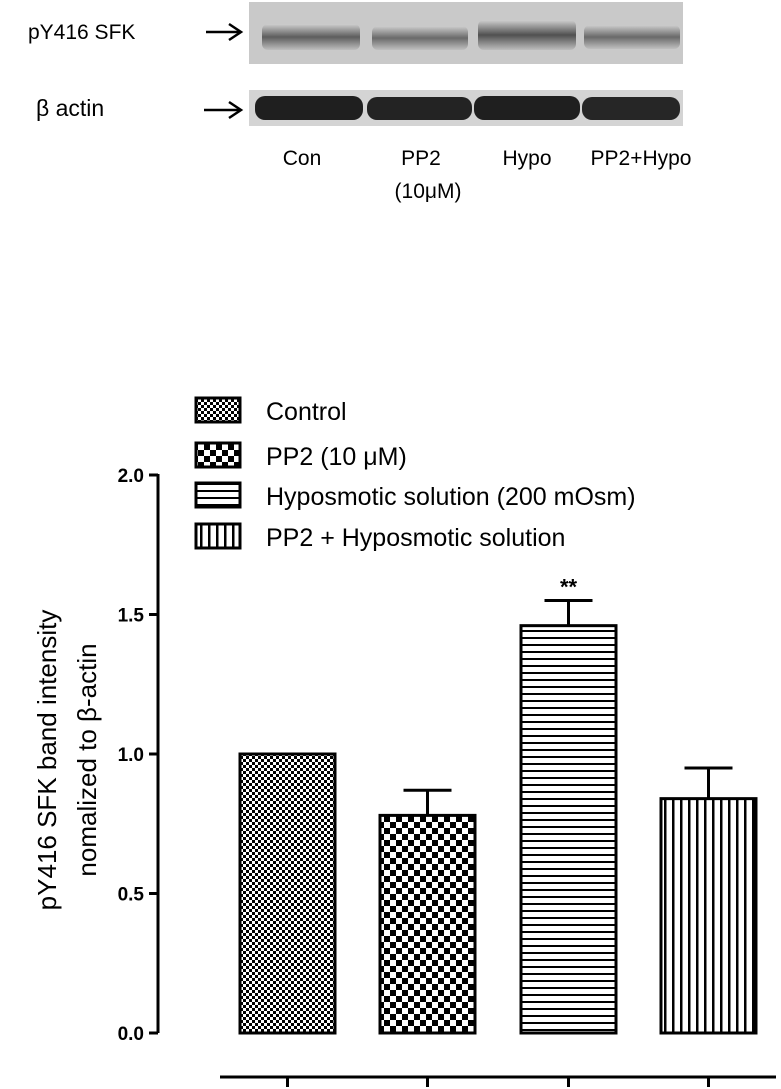 Image resolution: width=781 pixels, height=1089 pixels. What do you see at coordinates (131, 1034) in the screenshot?
I see `y-tick-label: 0.0` at bounding box center [131, 1034].